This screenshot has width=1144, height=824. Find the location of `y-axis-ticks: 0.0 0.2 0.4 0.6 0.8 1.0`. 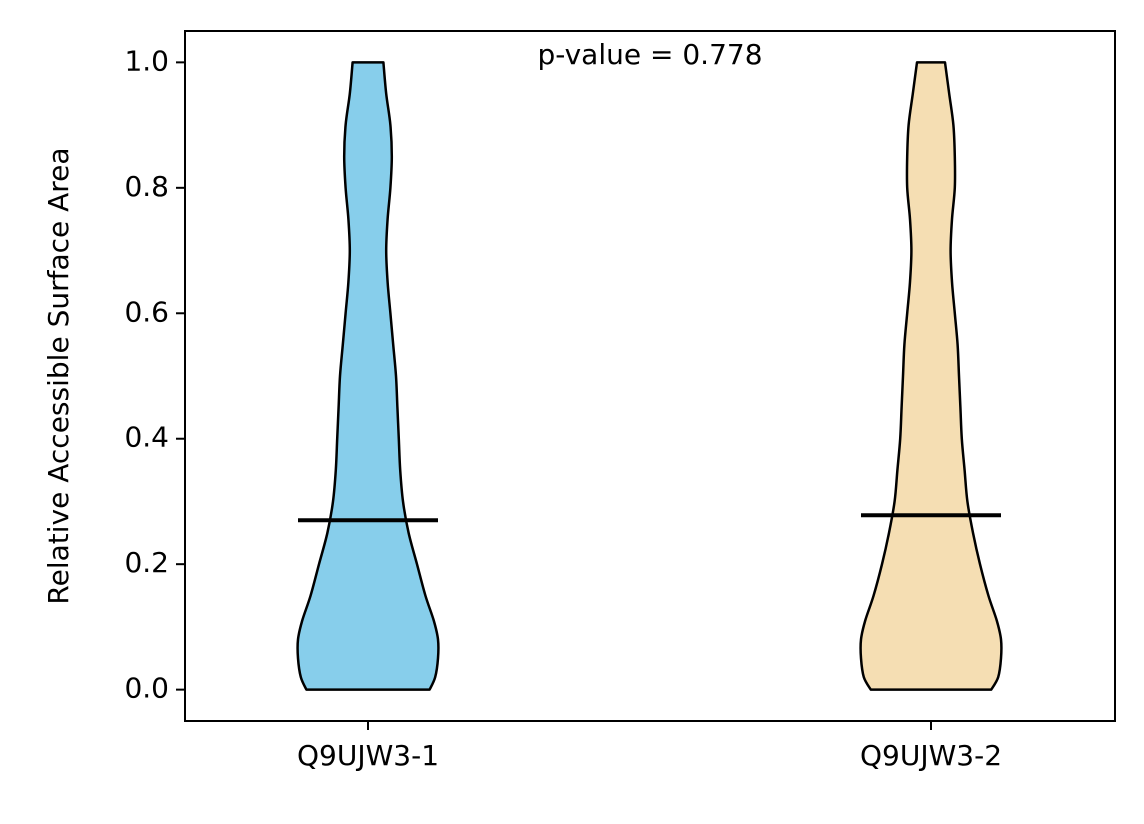

y-axis-ticks: 0.0 0.2 0.4 0.6 0.8 1.0 is located at coordinates (154, 374).